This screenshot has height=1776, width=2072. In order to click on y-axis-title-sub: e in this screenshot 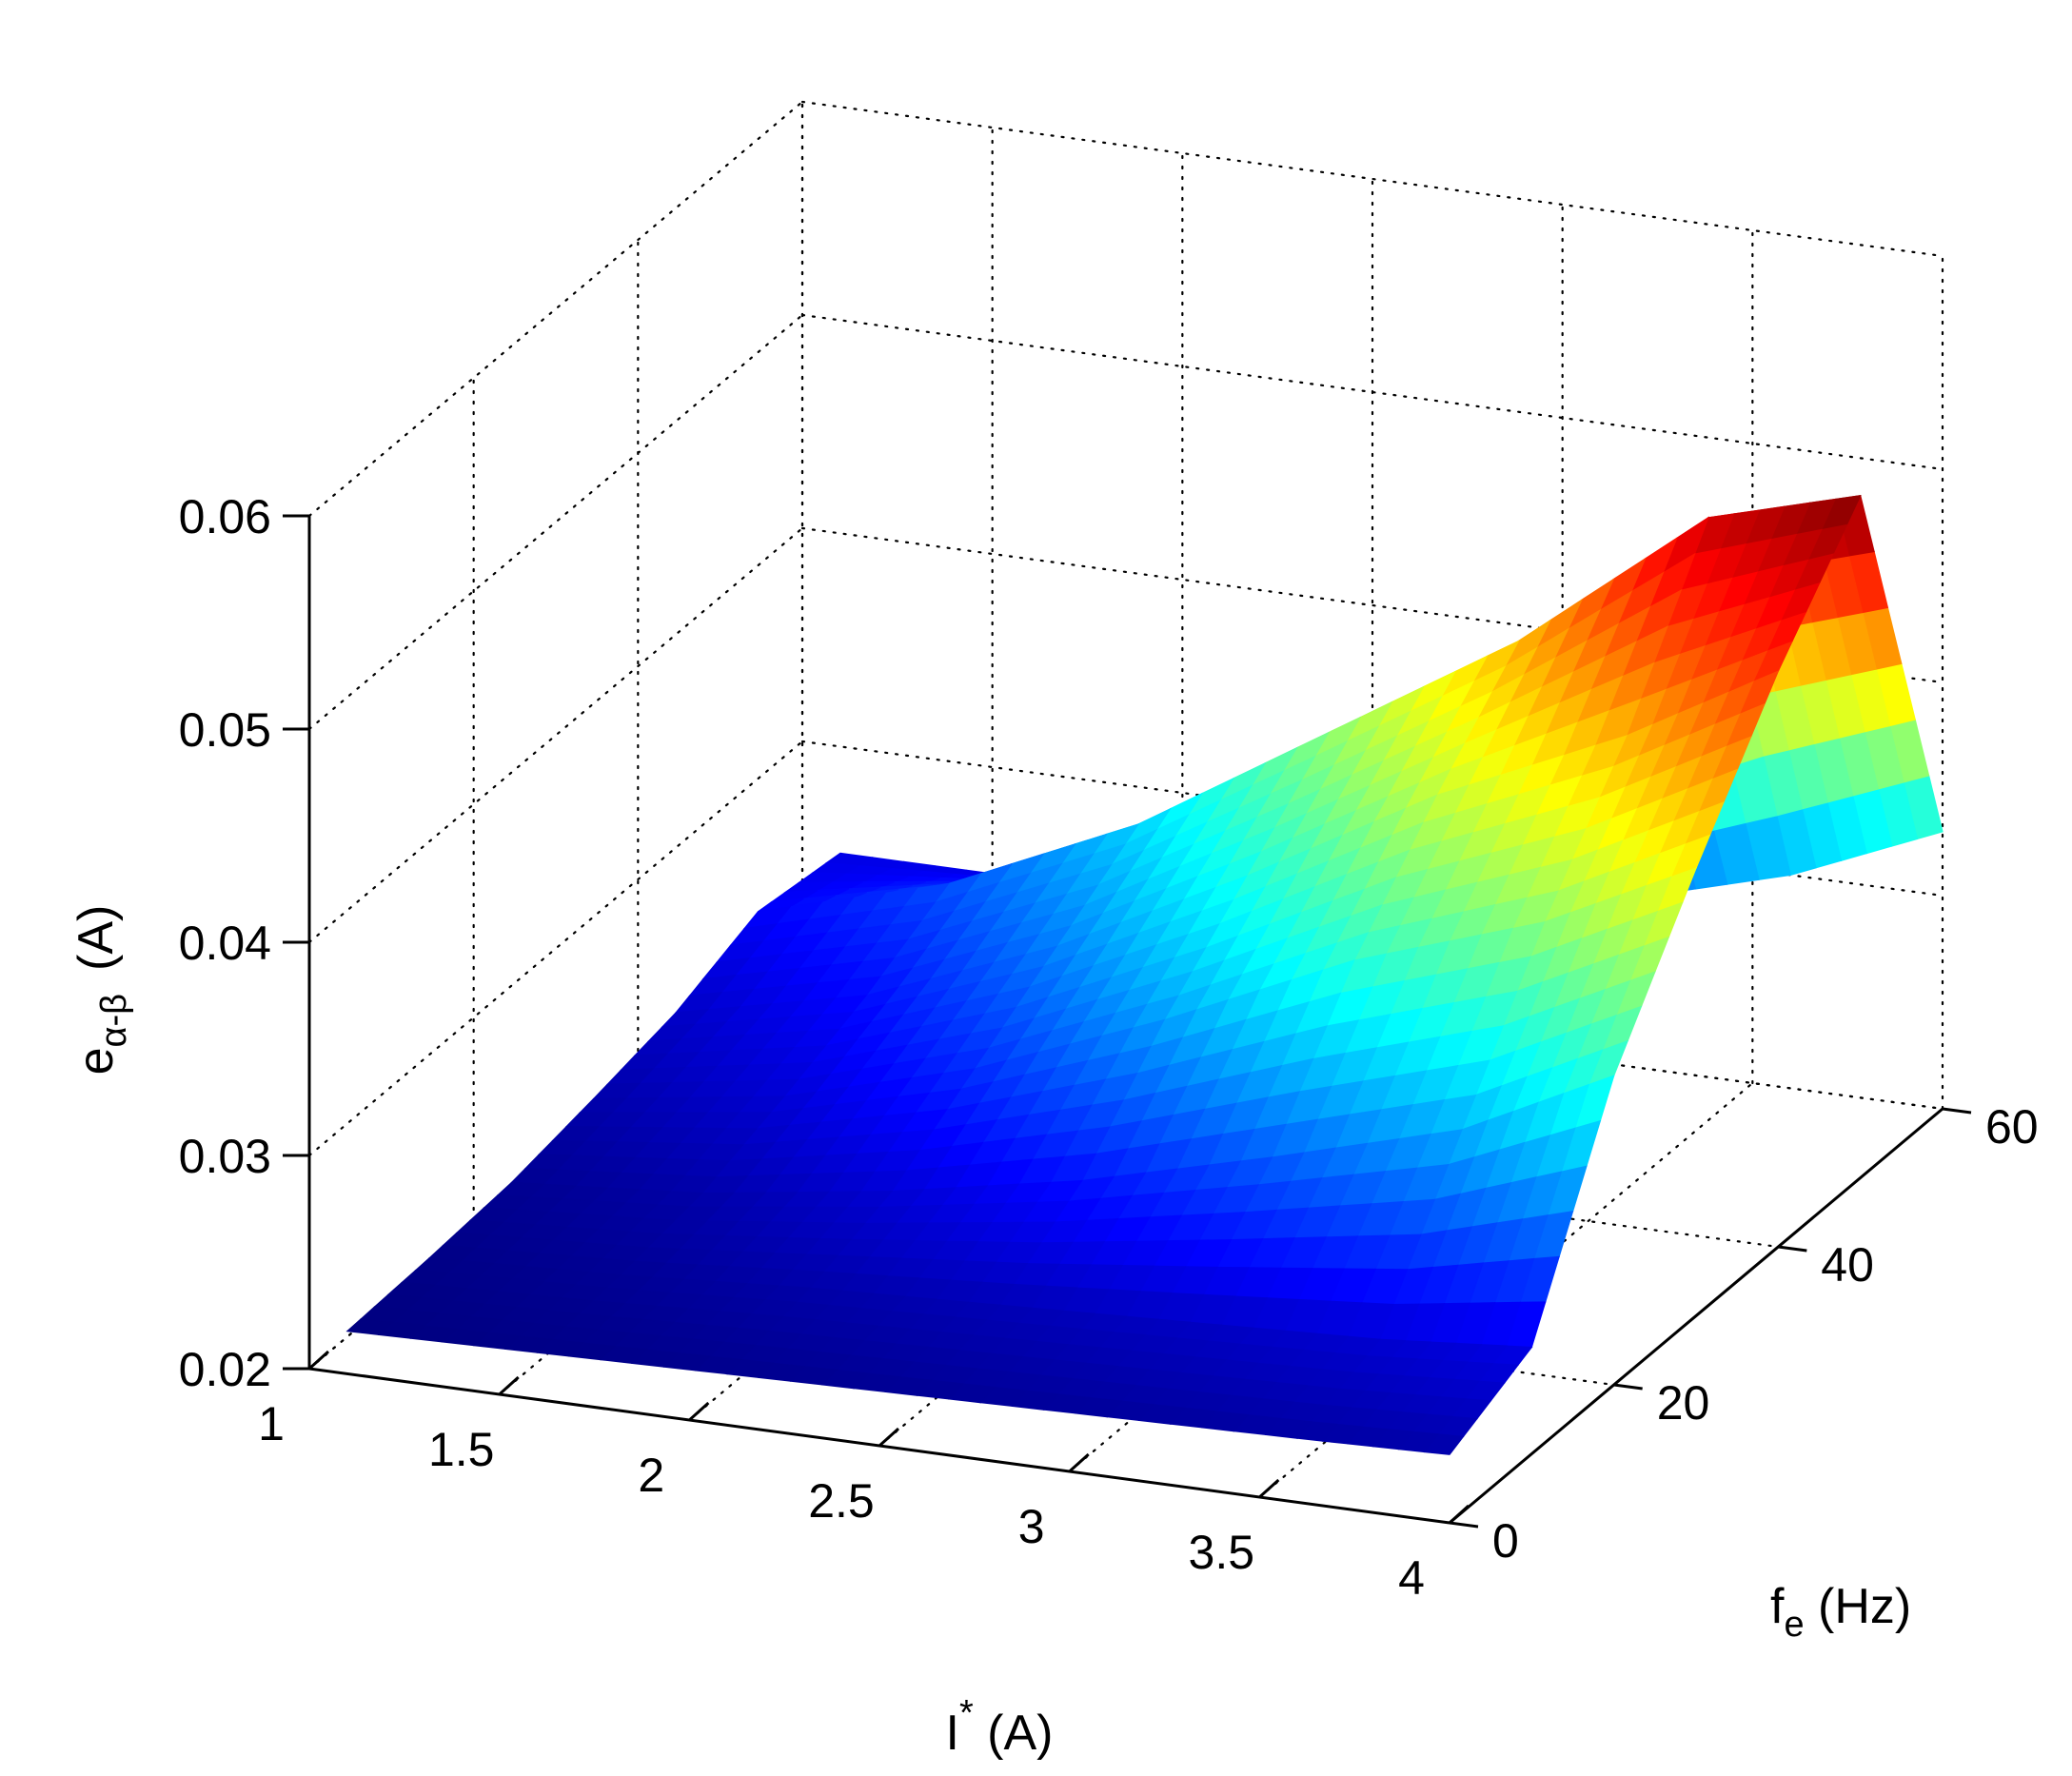, I will do `click(1794, 1625)`.